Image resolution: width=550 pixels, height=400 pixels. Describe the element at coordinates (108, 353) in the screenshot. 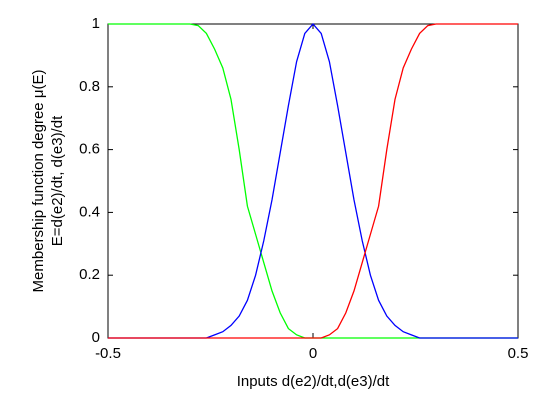

I see `x-tick-label: -0.5` at that location.